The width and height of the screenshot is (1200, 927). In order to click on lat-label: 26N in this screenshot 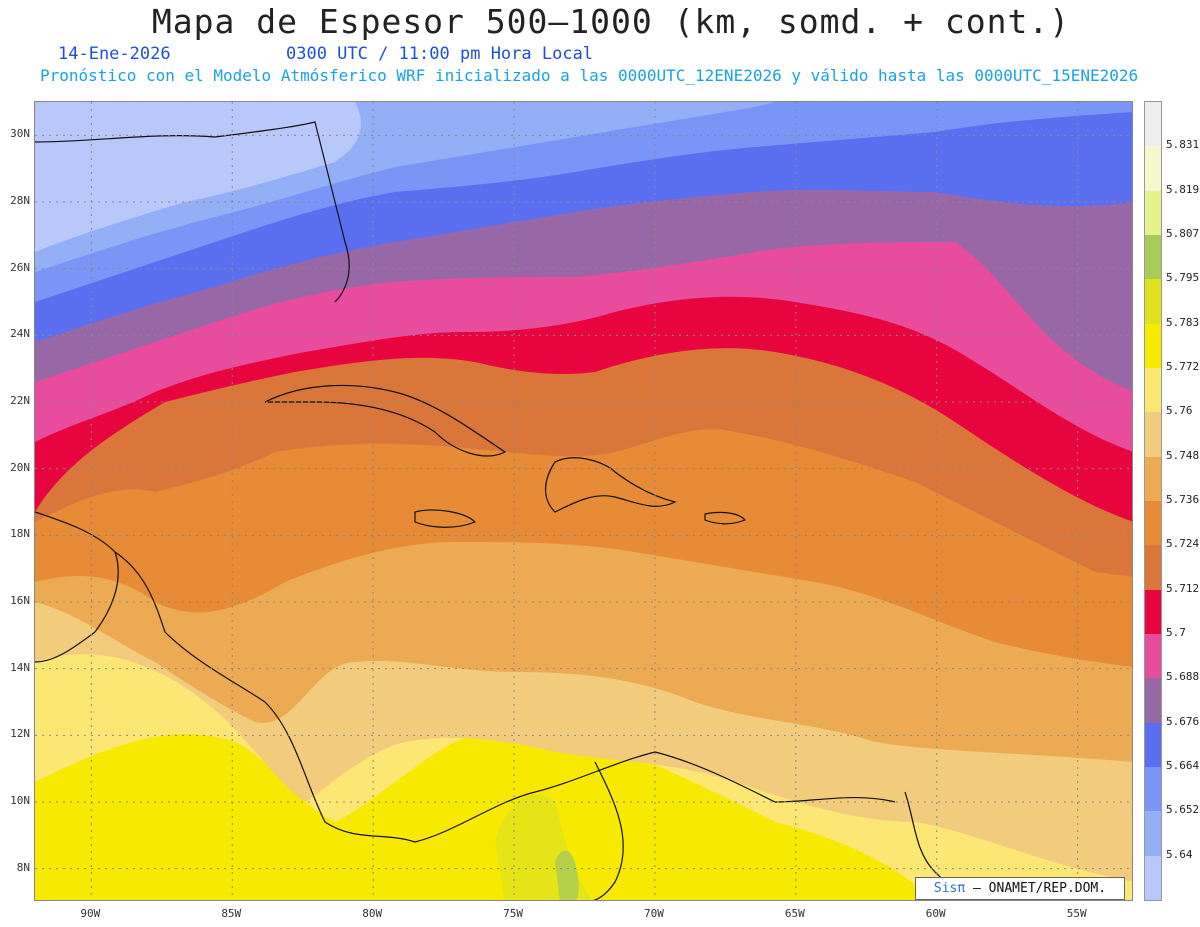, I will do `click(20, 267)`.